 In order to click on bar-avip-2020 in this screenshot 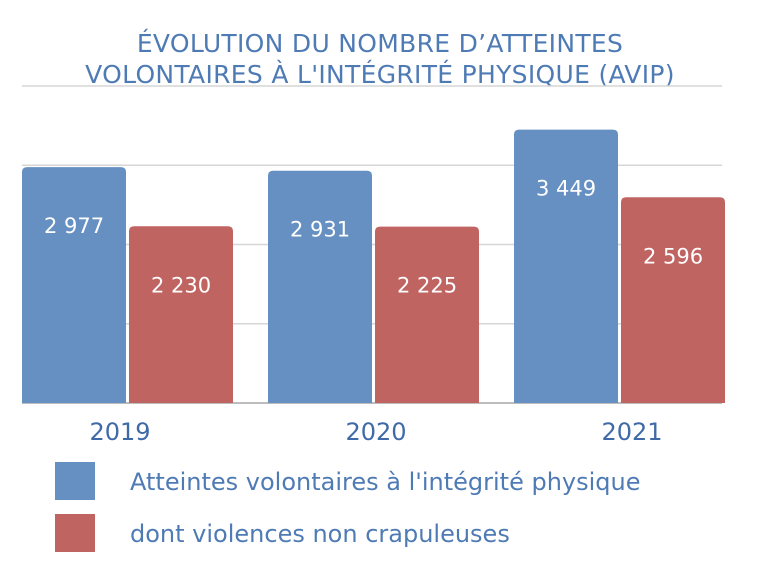, I will do `click(320, 286)`.